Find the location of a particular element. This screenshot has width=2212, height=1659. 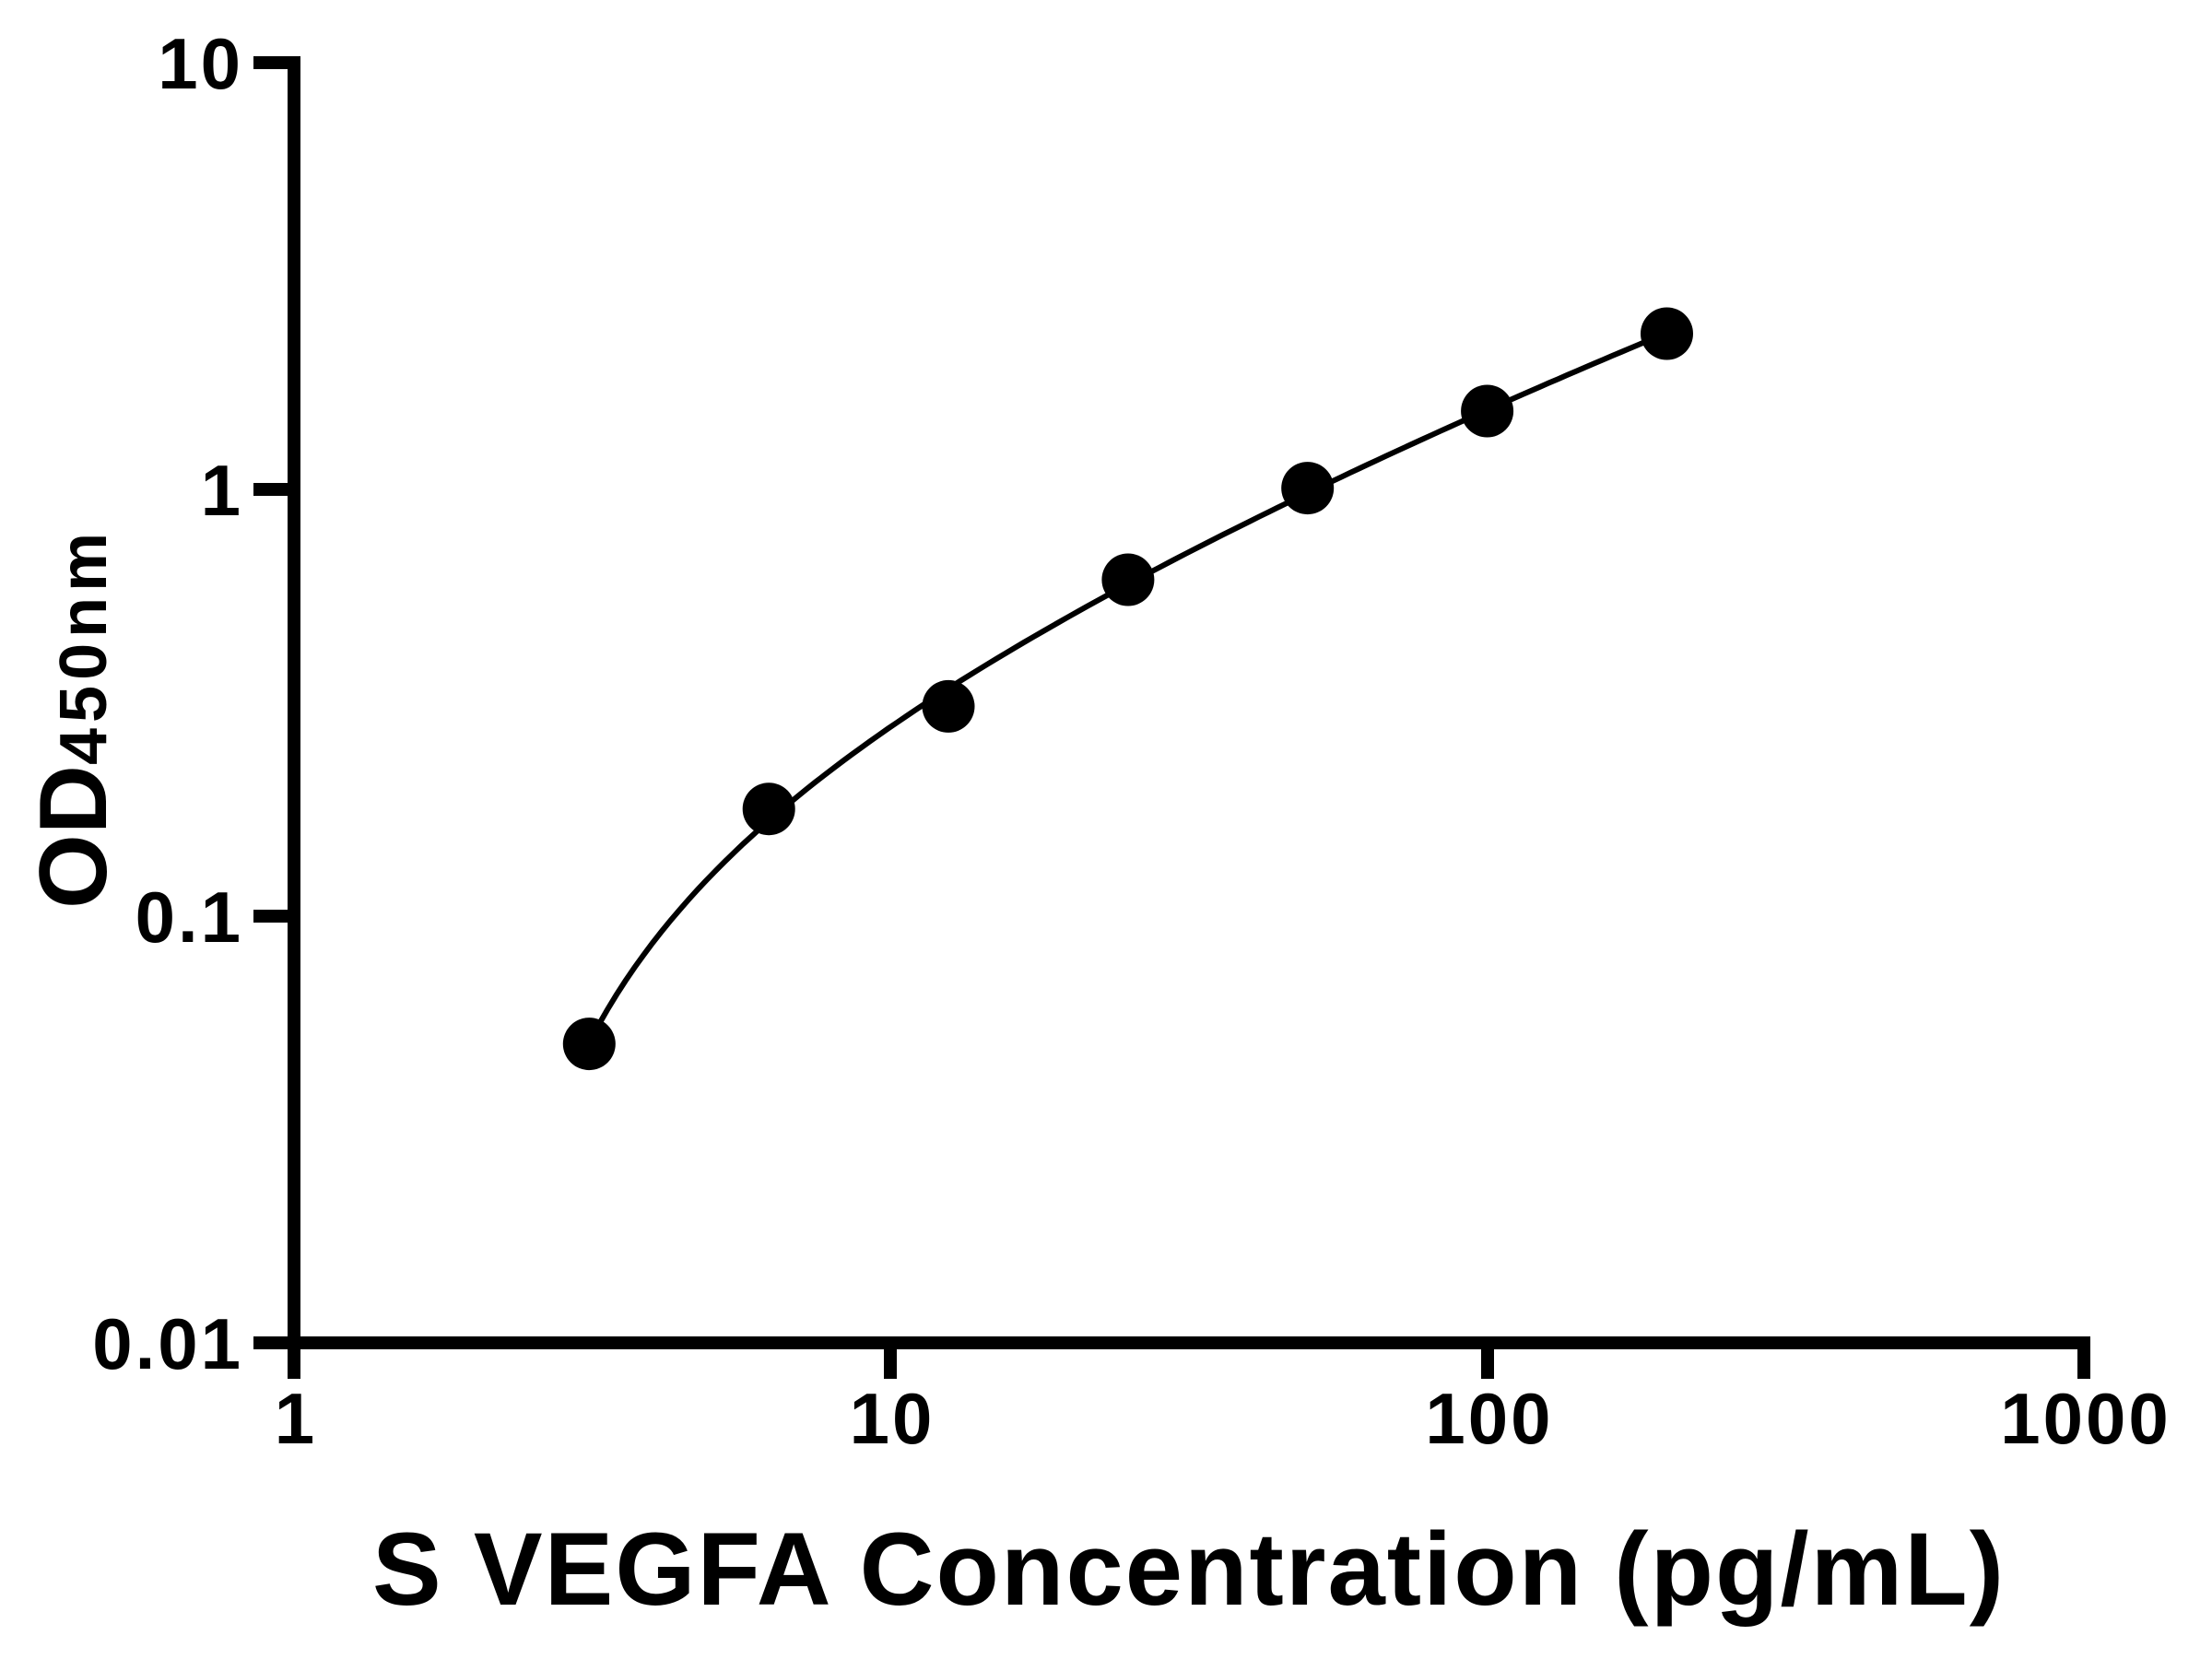

svg-text: OD450nm is located at coordinates (73, 718).